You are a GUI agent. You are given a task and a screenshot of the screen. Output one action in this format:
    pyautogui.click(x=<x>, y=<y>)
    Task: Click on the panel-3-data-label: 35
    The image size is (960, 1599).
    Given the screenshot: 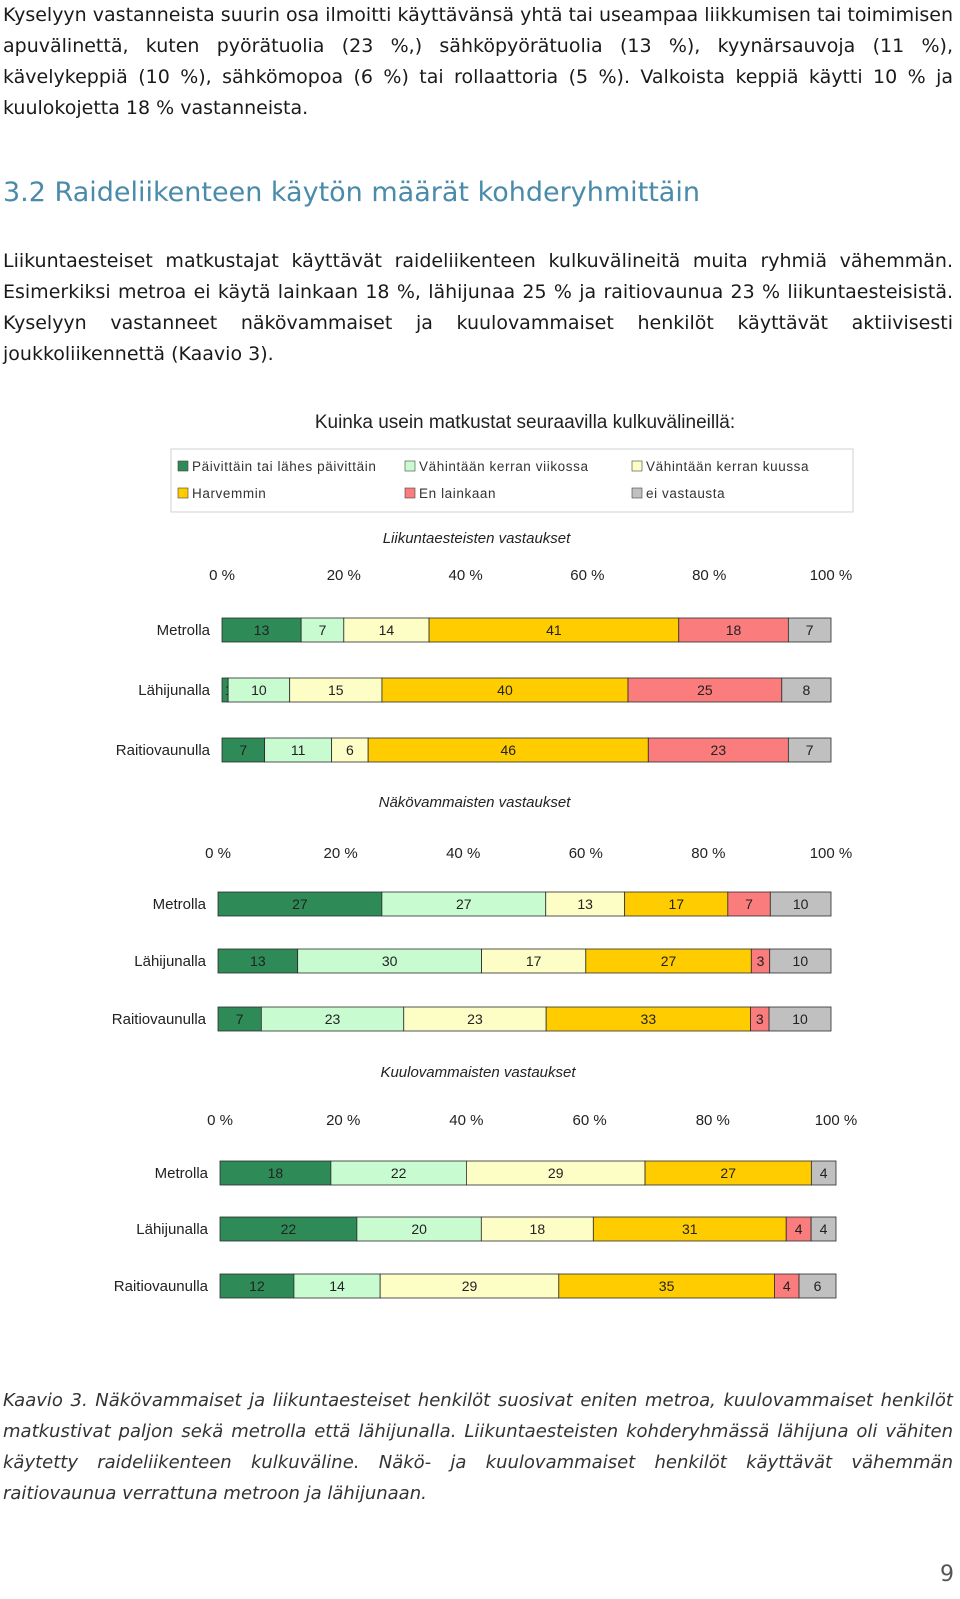 What is the action you would take?
    pyautogui.click(x=667, y=1286)
    